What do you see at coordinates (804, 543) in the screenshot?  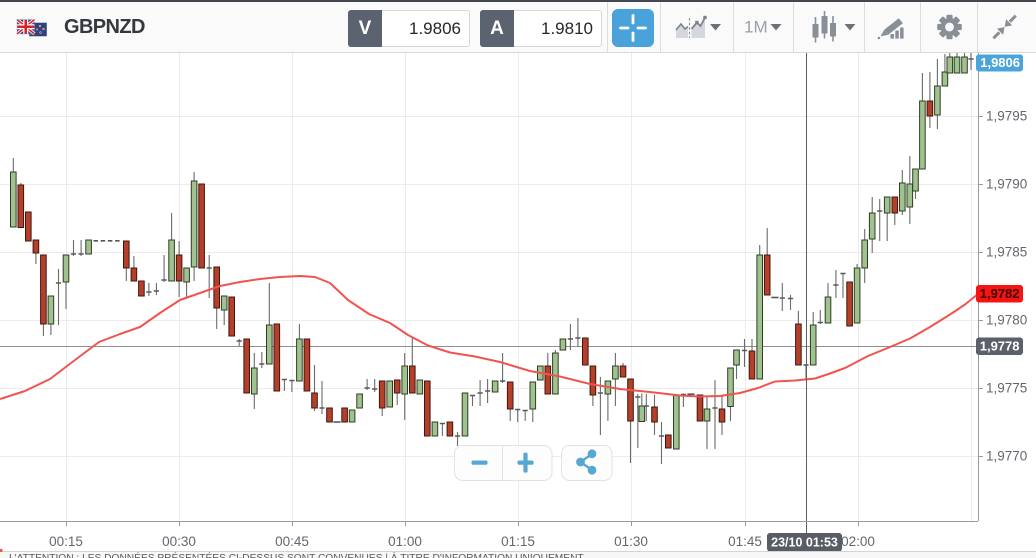 I see `svg-text: 23/10 01:53` at bounding box center [804, 543].